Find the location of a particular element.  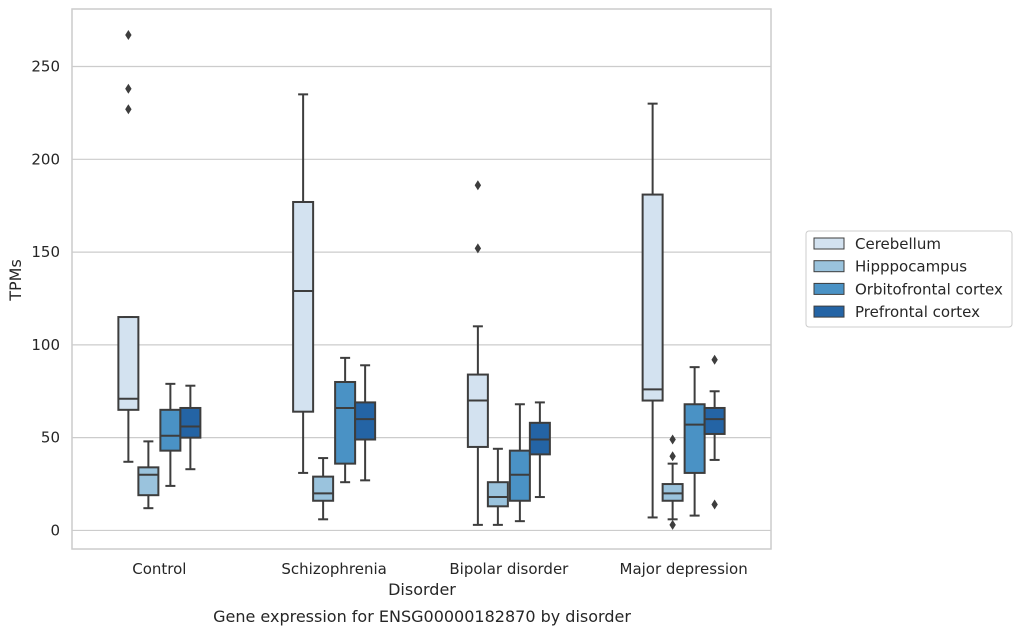

legend-frame is located at coordinates (909, 279).